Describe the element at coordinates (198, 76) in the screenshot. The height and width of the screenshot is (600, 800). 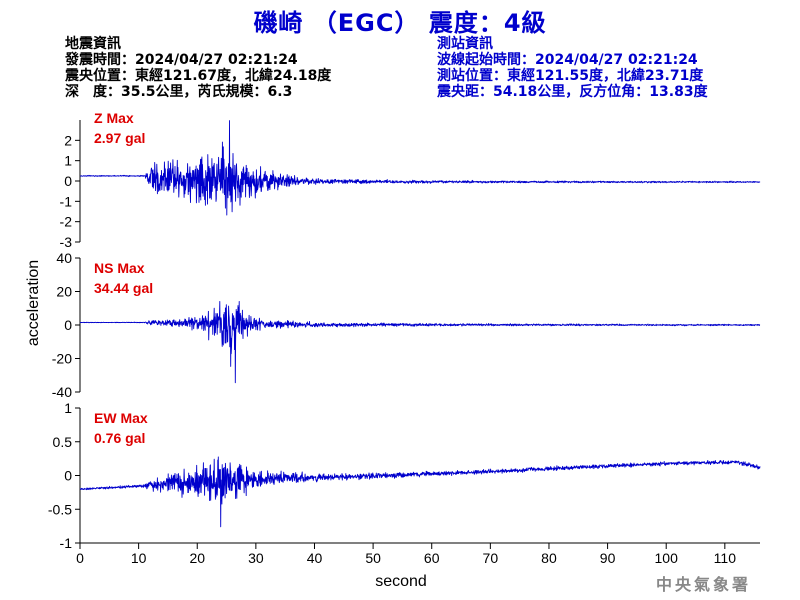
I see `epicenter-location: 震央位置：東經121.67度，北緯24.18度` at that location.